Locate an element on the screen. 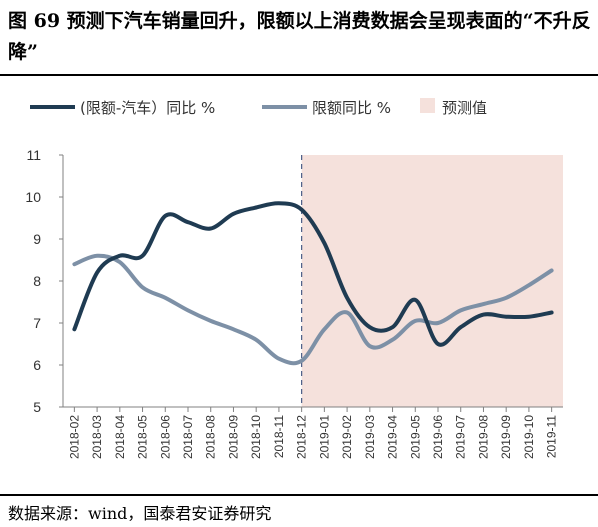  legend: (限额-汽车）同比 % 限额同比 % 预测值 is located at coordinates (258, 107).